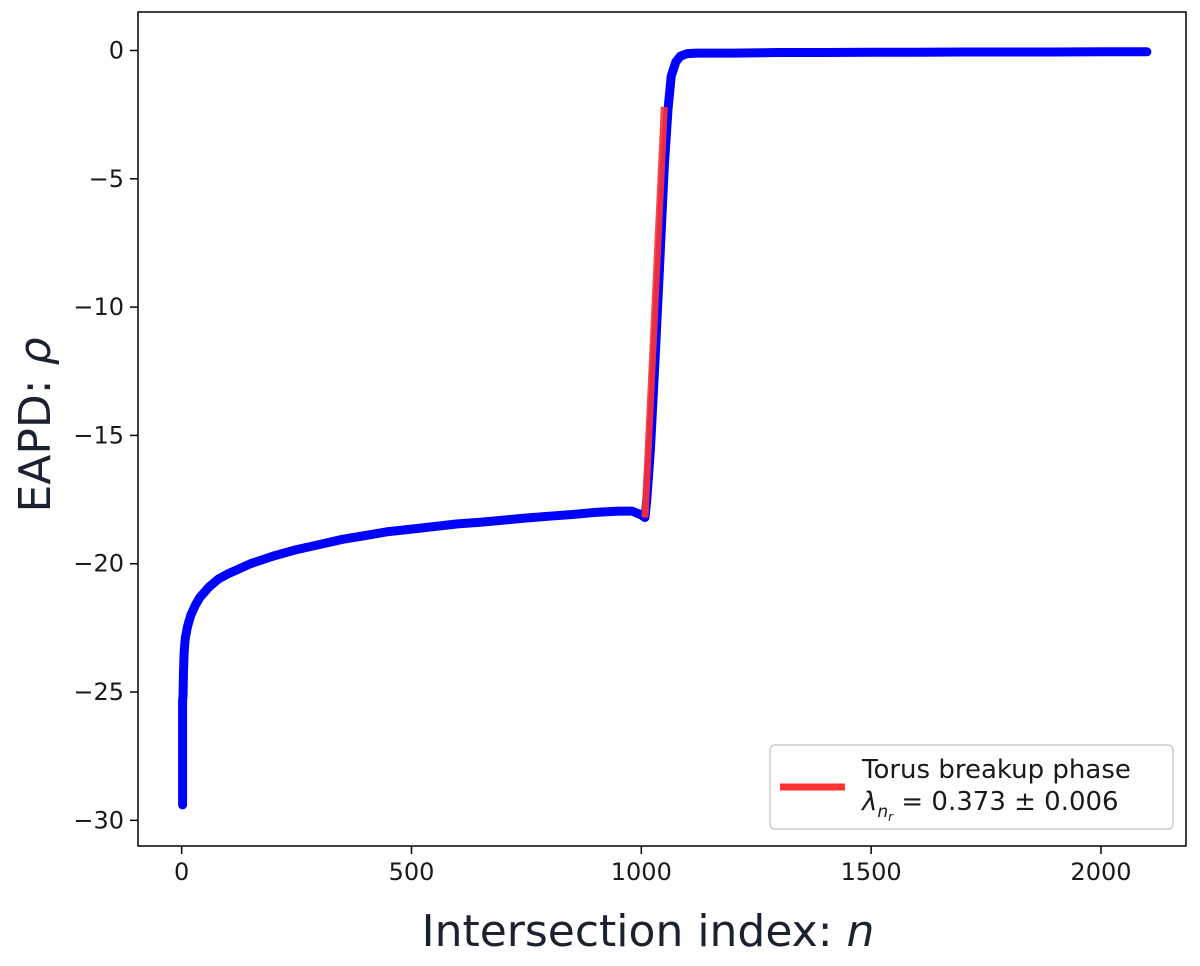 The image size is (1200, 966). I want to click on legend-box, so click(971, 787).